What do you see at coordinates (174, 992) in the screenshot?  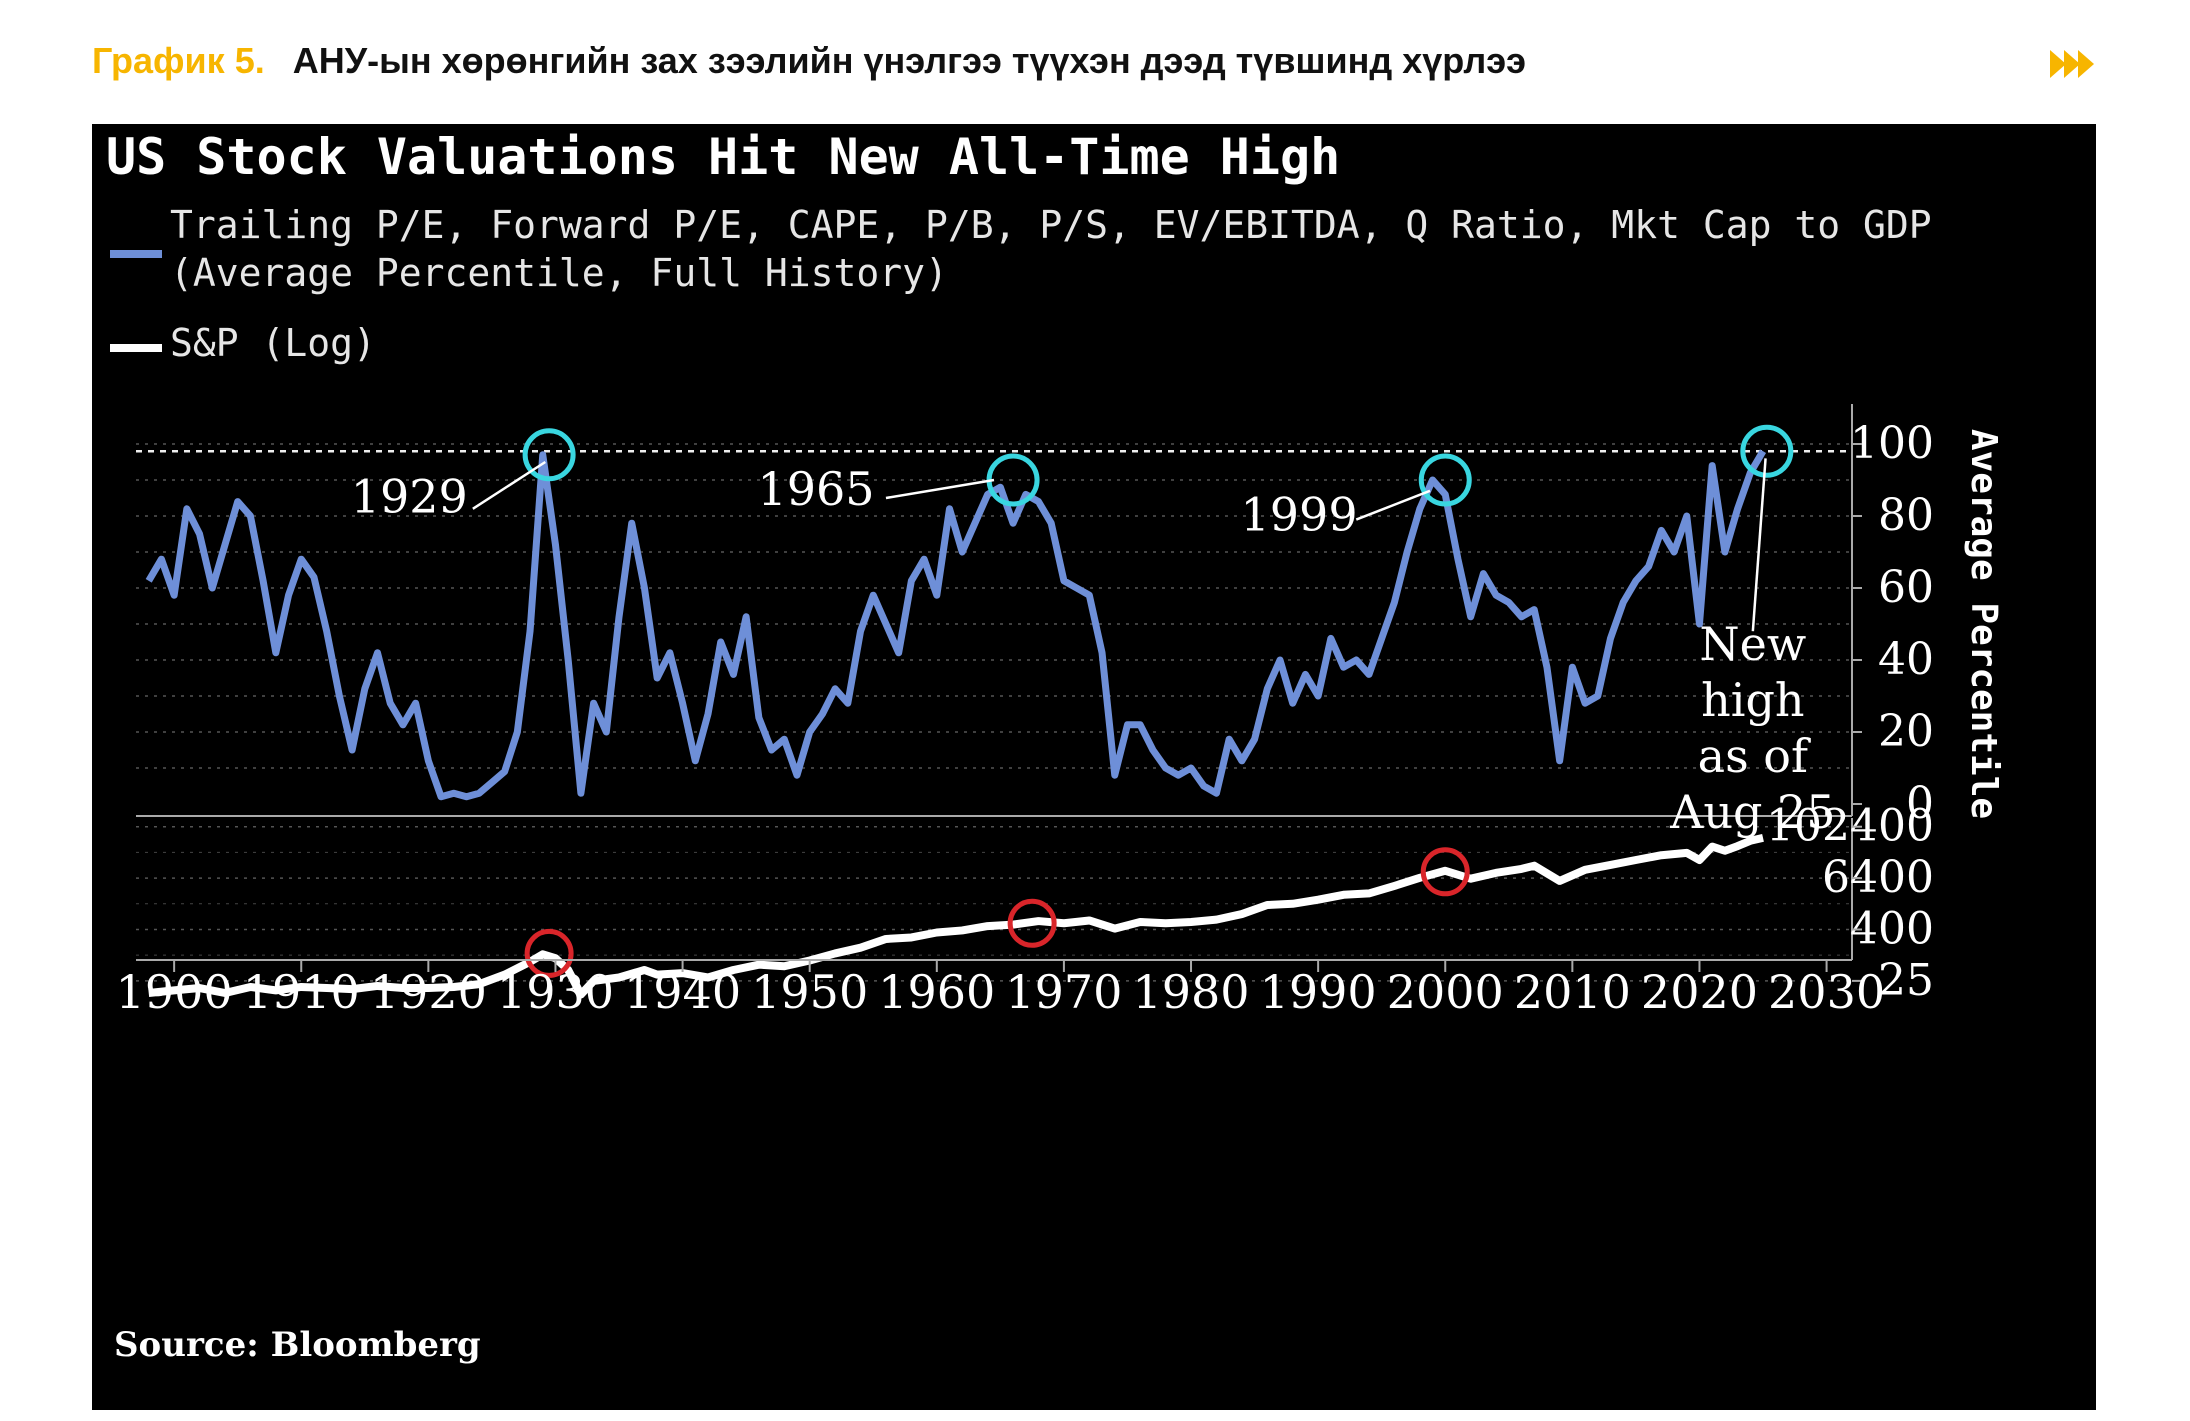 I see `x-tick-label: 1900` at bounding box center [174, 992].